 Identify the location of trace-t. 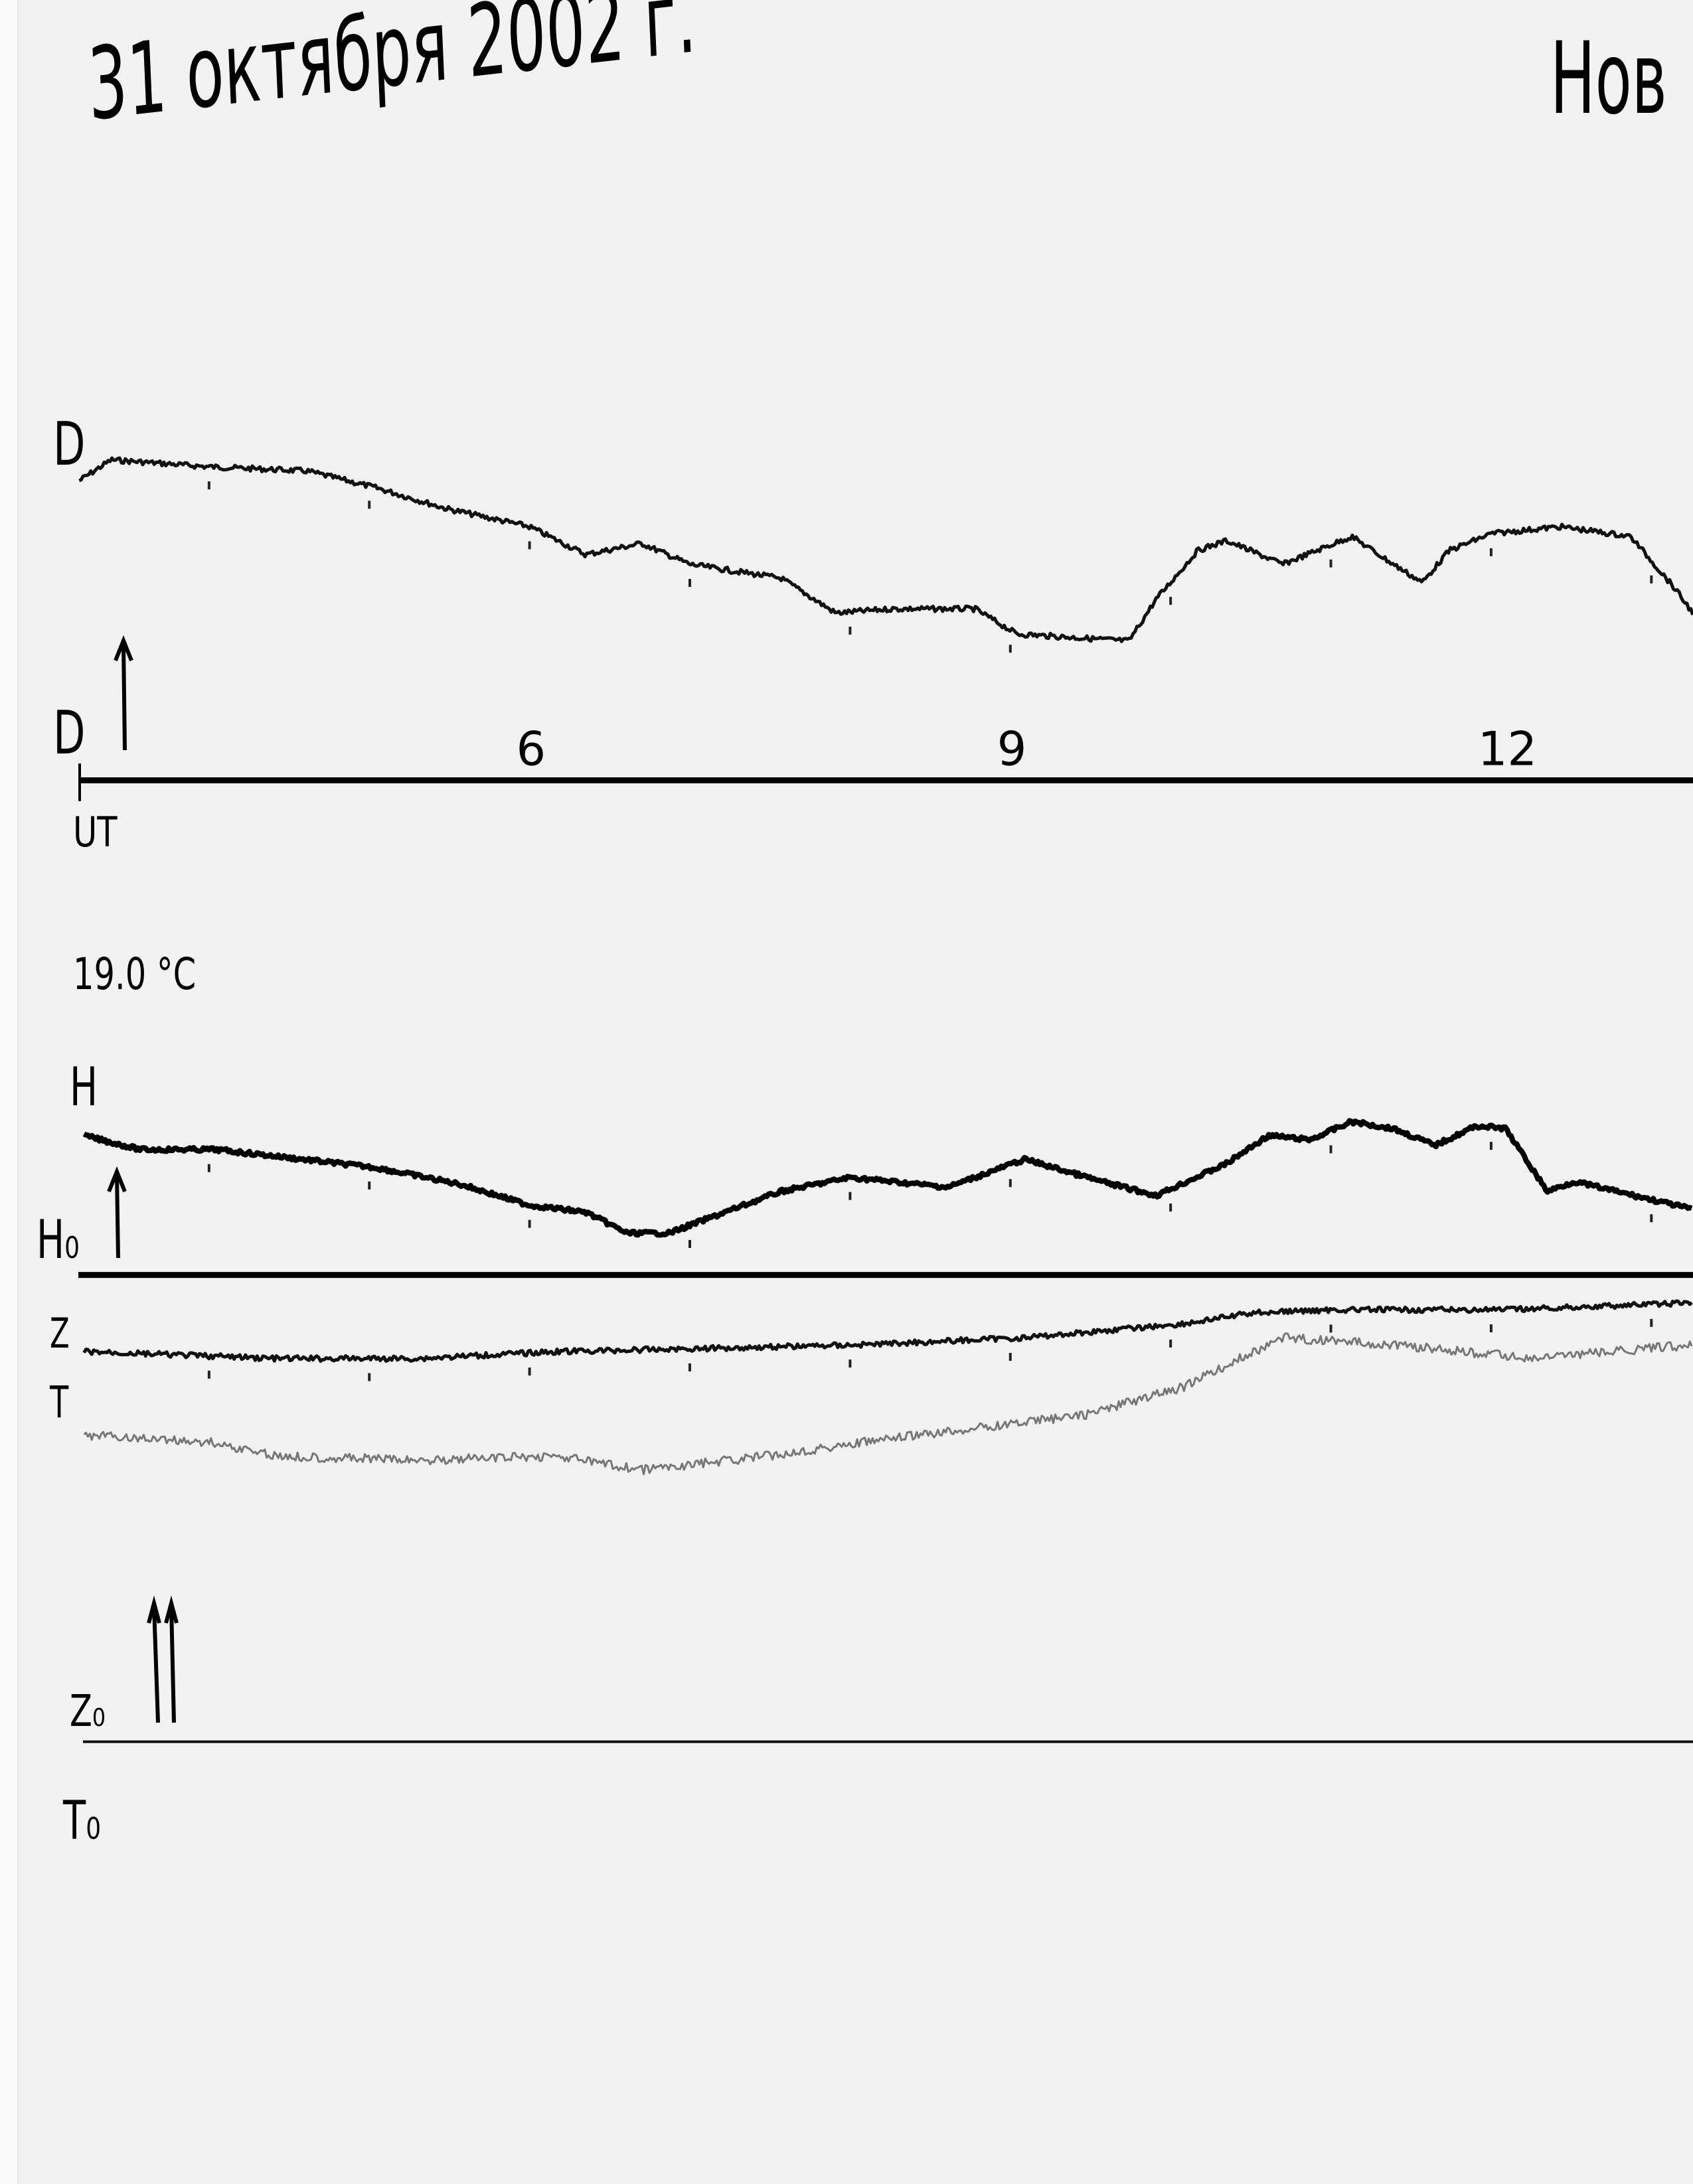
(888, 1404).